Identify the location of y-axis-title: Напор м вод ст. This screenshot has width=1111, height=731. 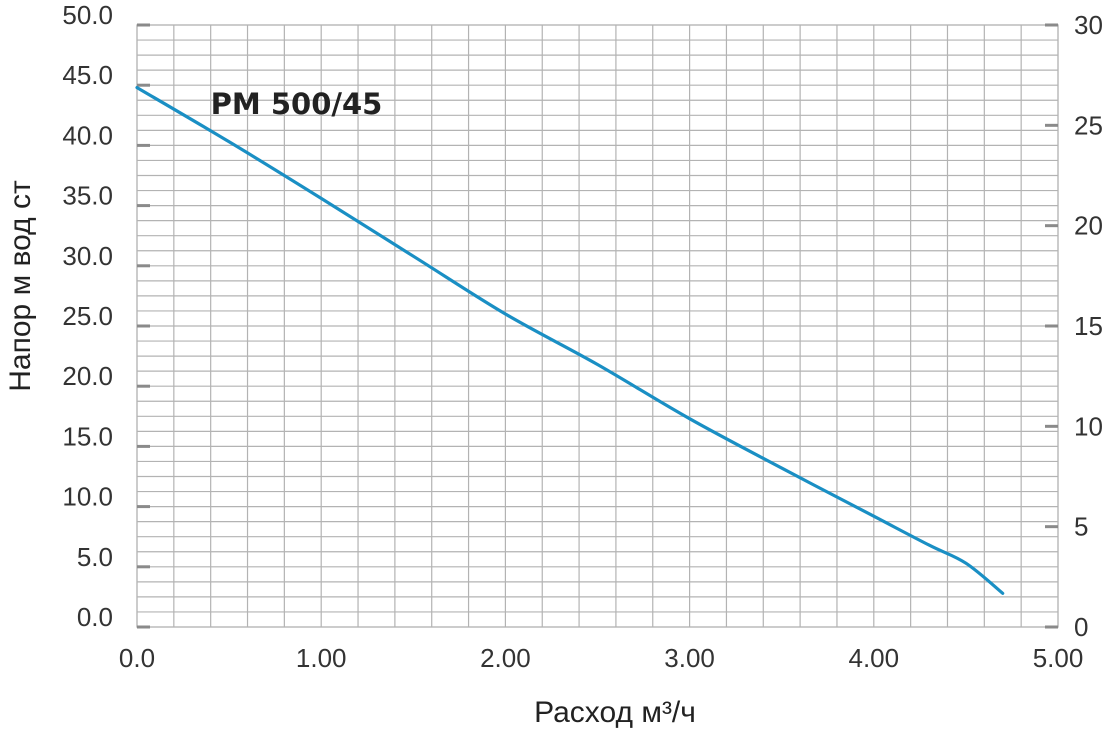
(20, 286).